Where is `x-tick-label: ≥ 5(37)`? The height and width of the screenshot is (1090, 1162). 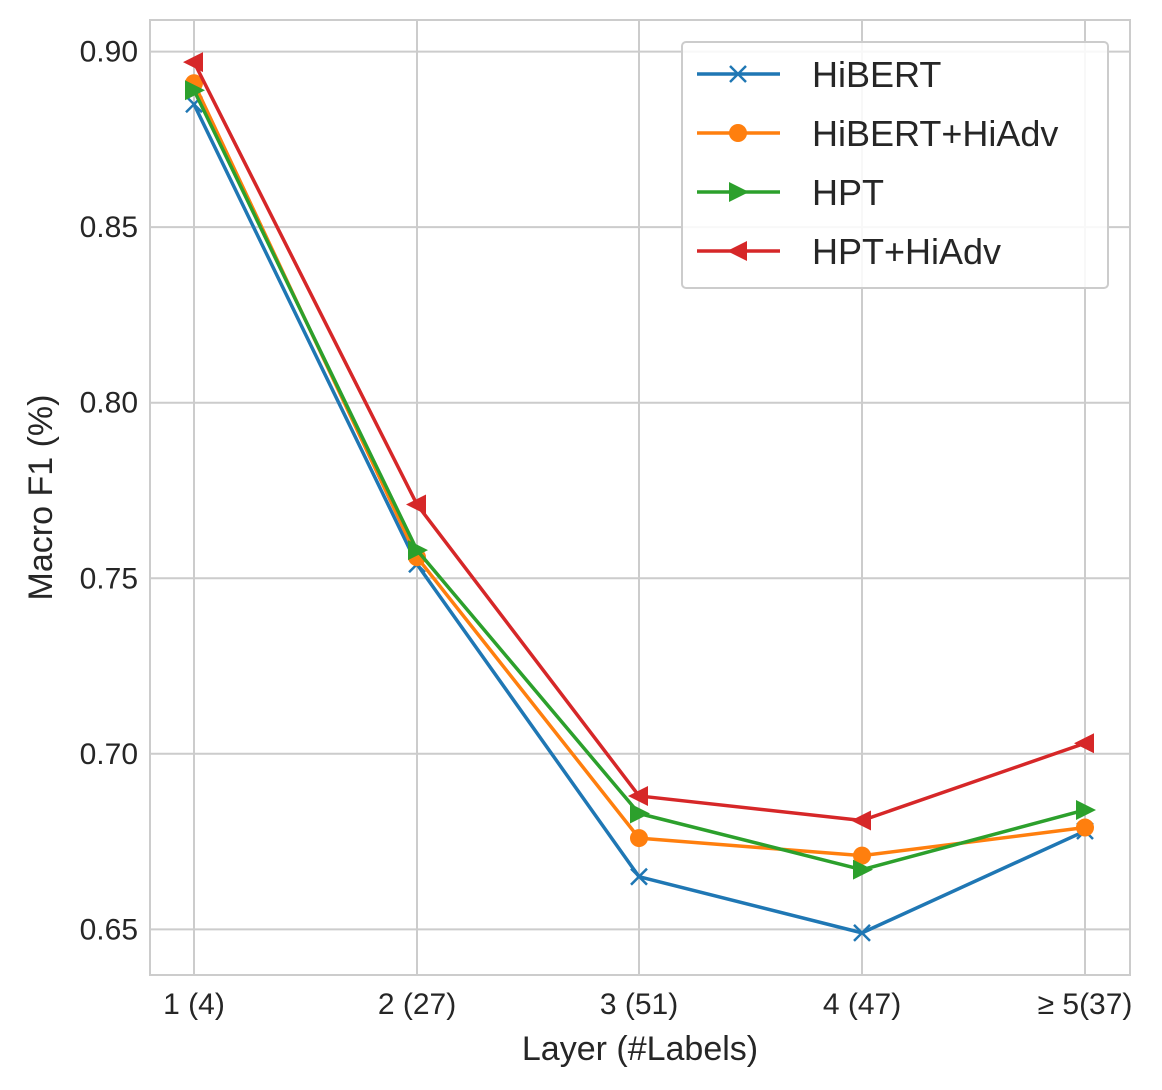
x-tick-label: ≥ 5(37) is located at coordinates (1085, 1004).